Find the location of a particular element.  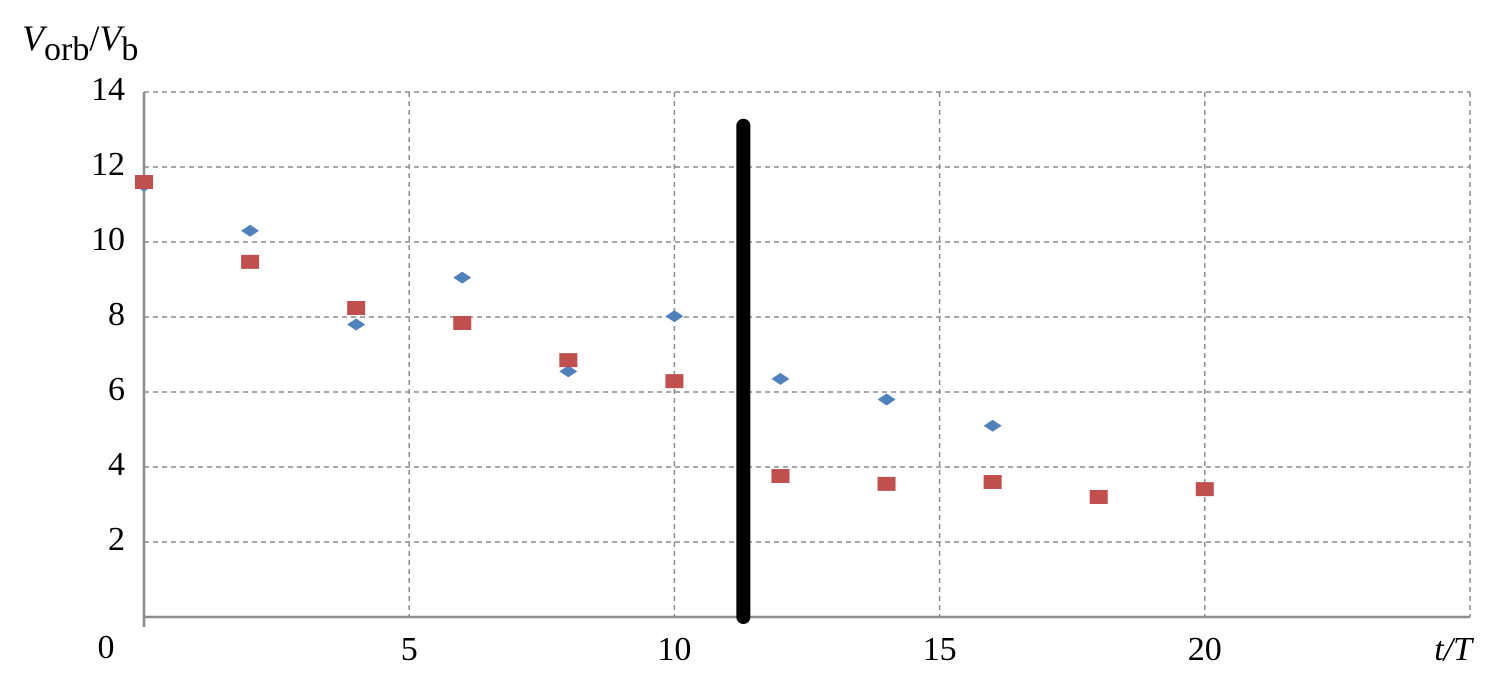

y-tick-label: 0 is located at coordinates (106, 647).